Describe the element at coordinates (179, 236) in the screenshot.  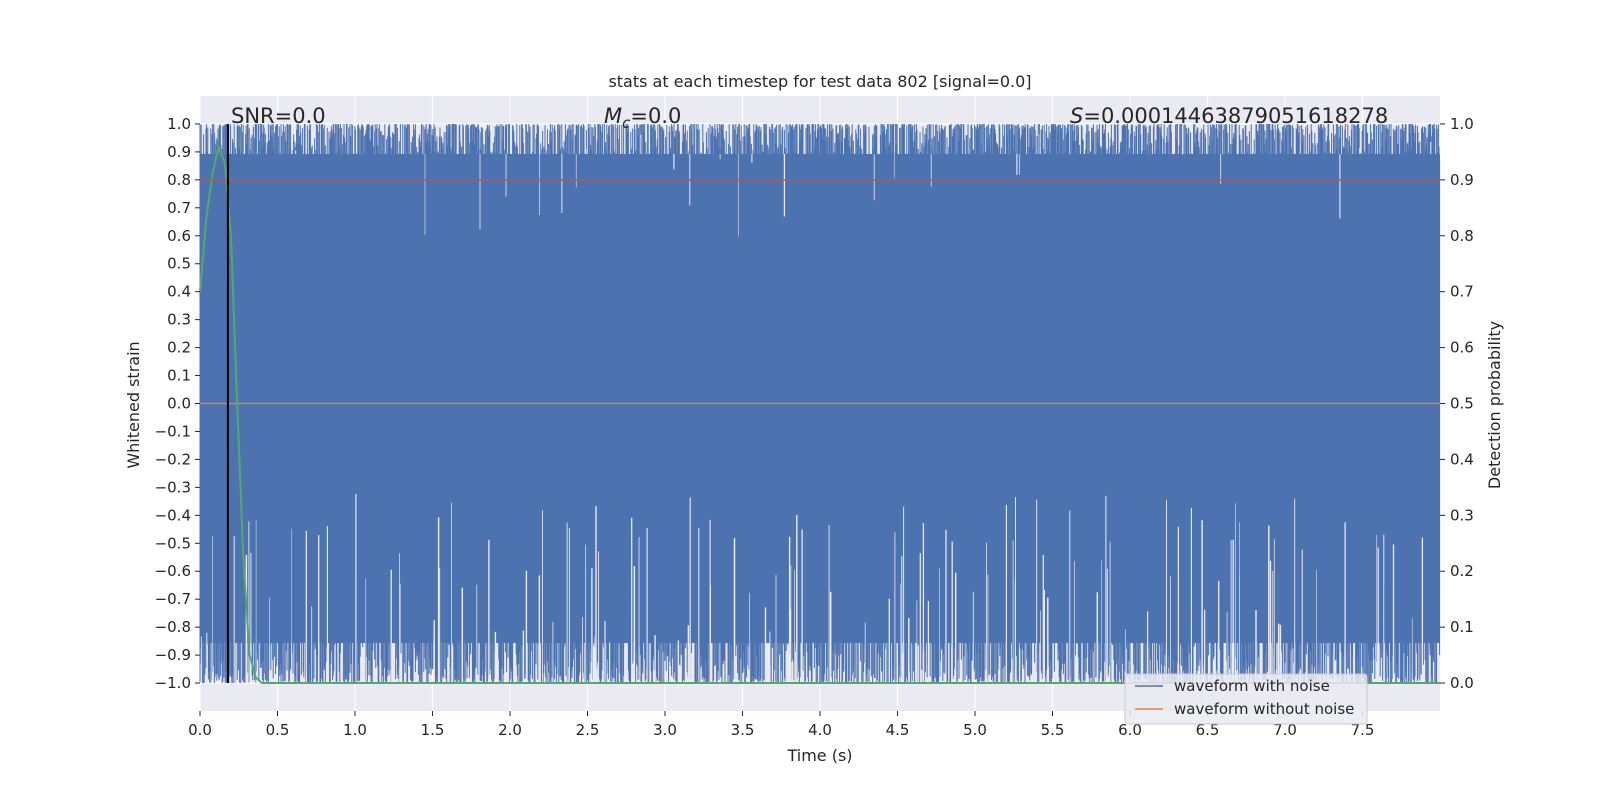
I see `y-tick-label: 0.6` at that location.